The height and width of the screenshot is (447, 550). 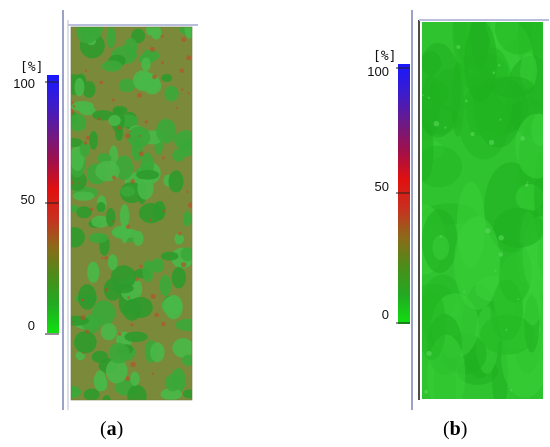 I want to click on tick-label-100: 100, so click(x=24, y=83).